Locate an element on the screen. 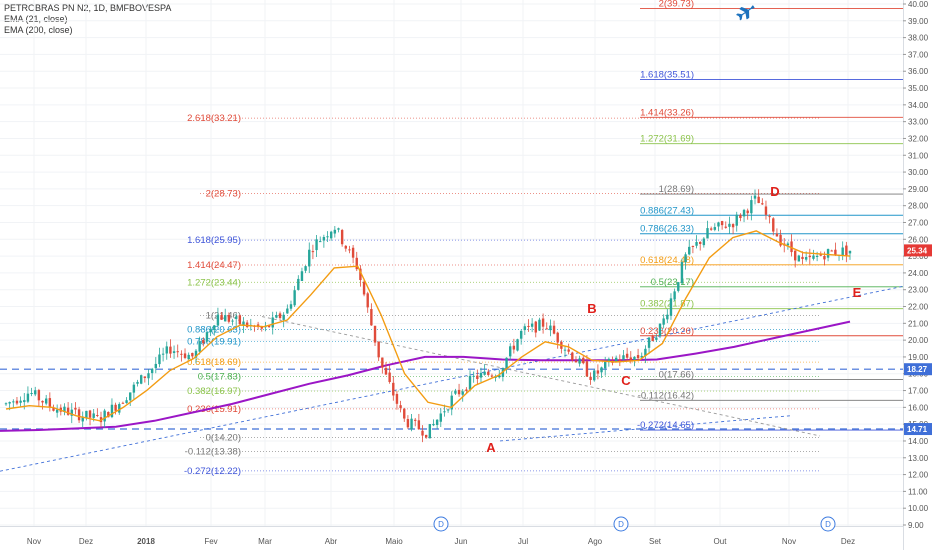 The width and height of the screenshot is (932, 550). fib-left-label: 1.414(24.47) is located at coordinates (214, 265).